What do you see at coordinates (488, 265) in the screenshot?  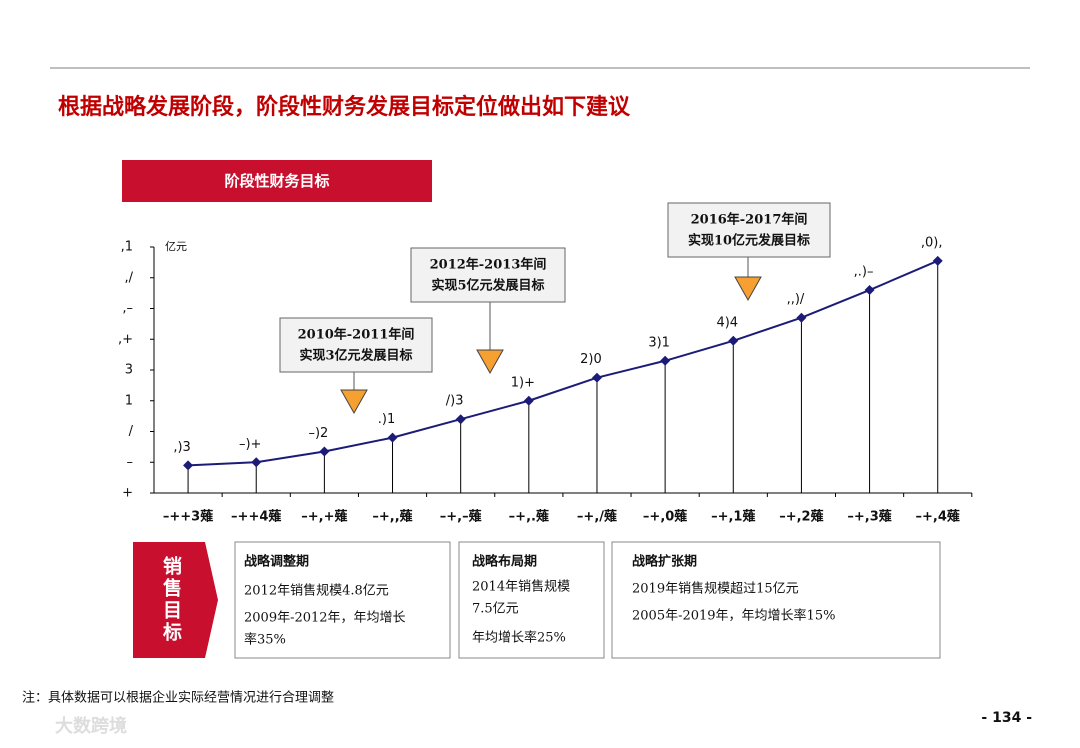 I see `callout-text: 2012年-2013年间` at bounding box center [488, 265].